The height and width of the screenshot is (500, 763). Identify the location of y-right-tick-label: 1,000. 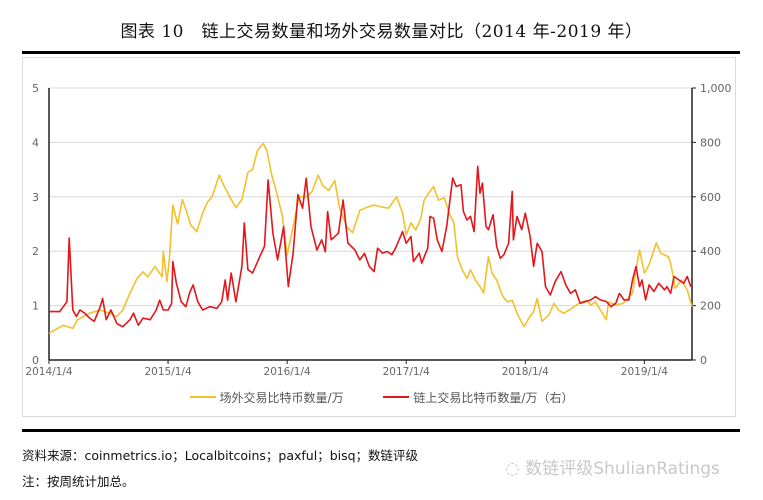
(716, 88).